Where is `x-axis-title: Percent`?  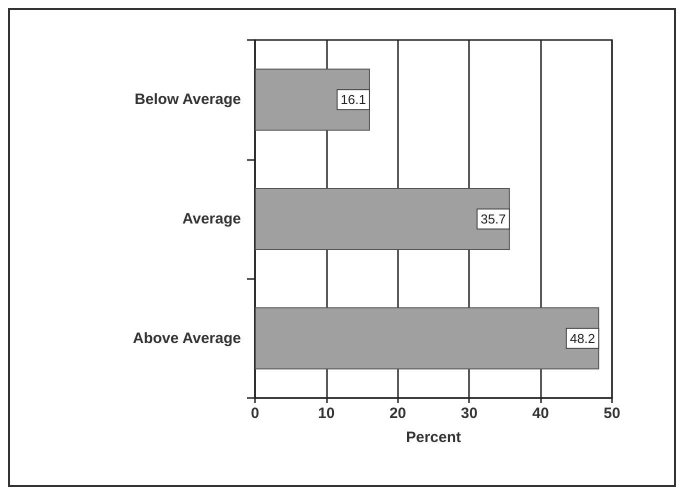
x-axis-title: Percent is located at coordinates (434, 437).